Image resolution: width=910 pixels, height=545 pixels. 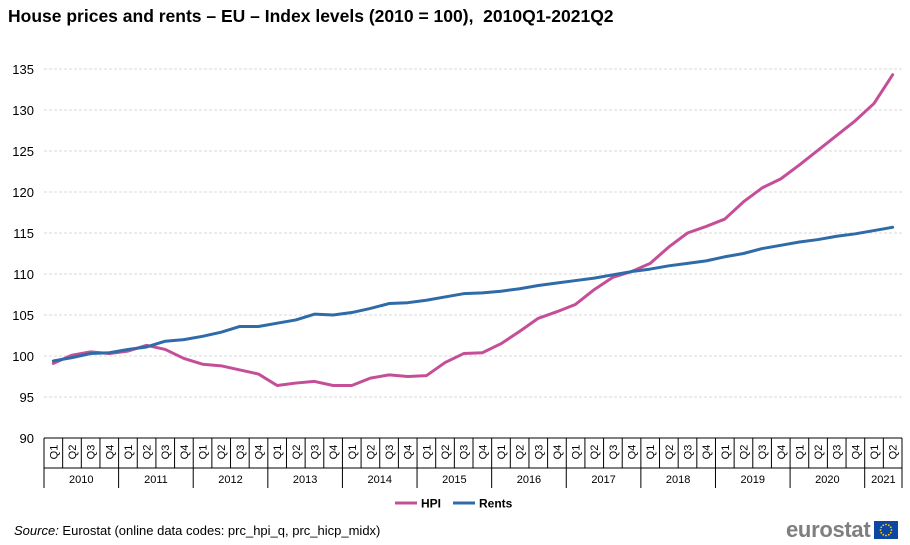 What do you see at coordinates (156, 480) in the screenshot?
I see `year-label: 2011` at bounding box center [156, 480].